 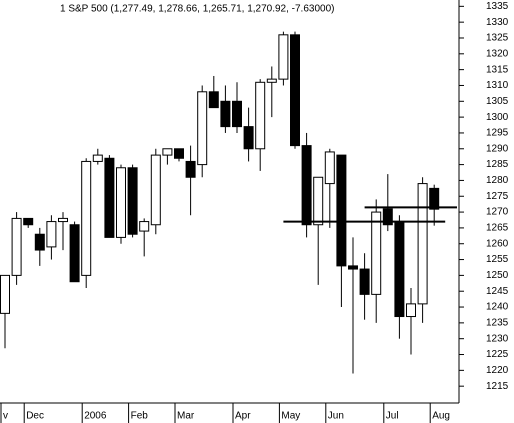 I want to click on x-tick-label: Aug, so click(x=441, y=416).